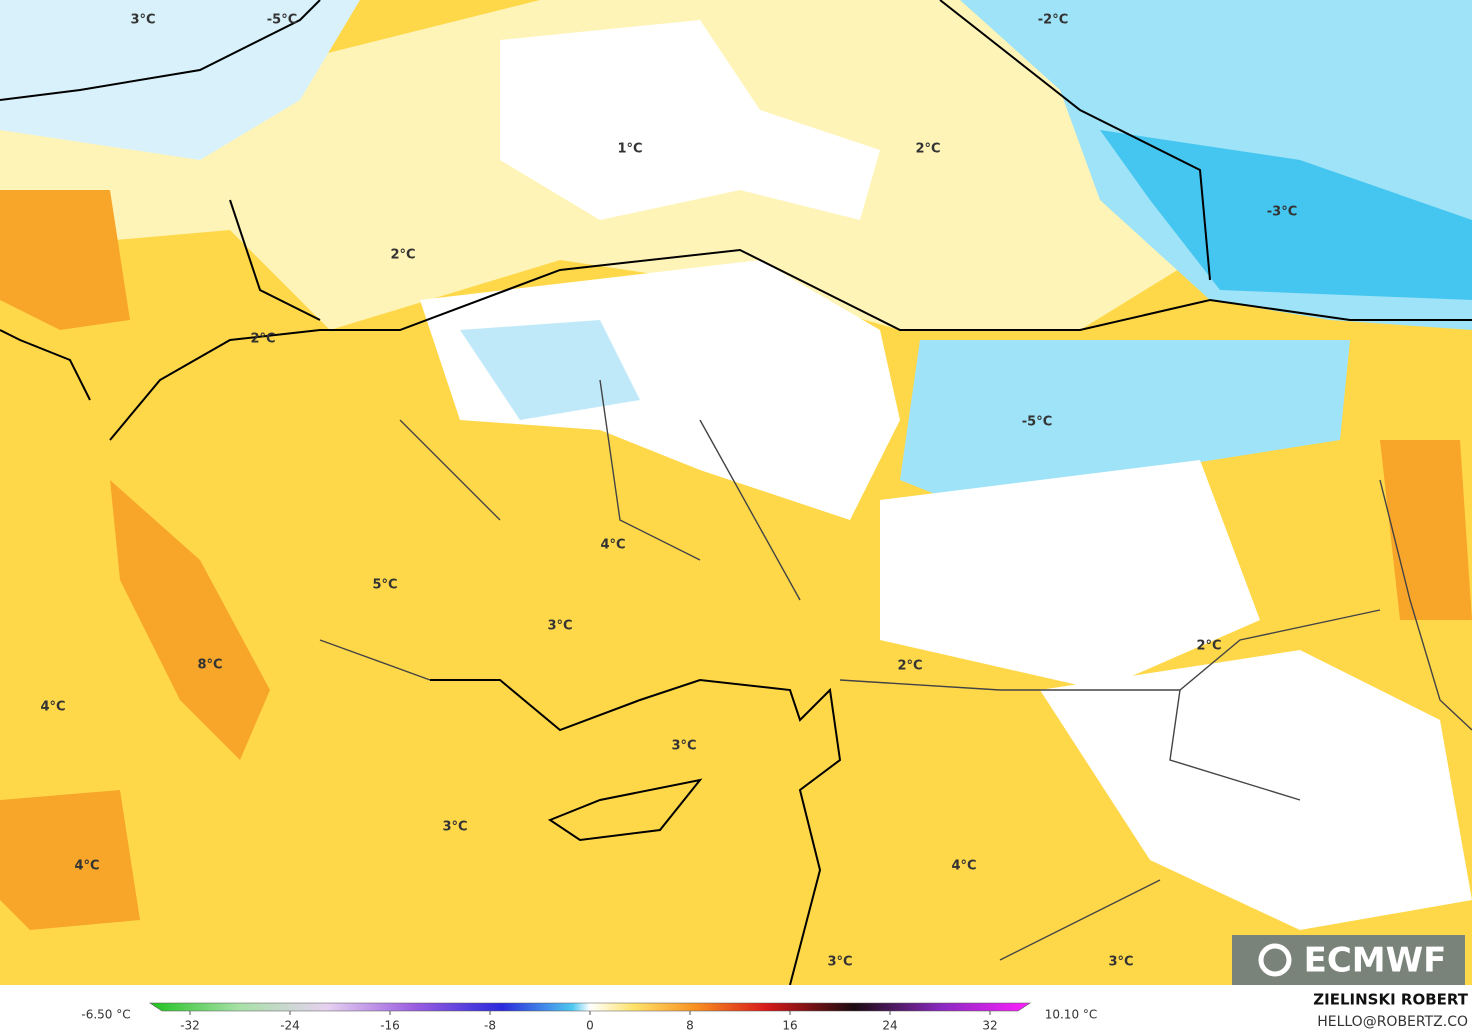 The height and width of the screenshot is (1035, 1472). What do you see at coordinates (690, 120) in the screenshot?
I see `sea-area` at bounding box center [690, 120].